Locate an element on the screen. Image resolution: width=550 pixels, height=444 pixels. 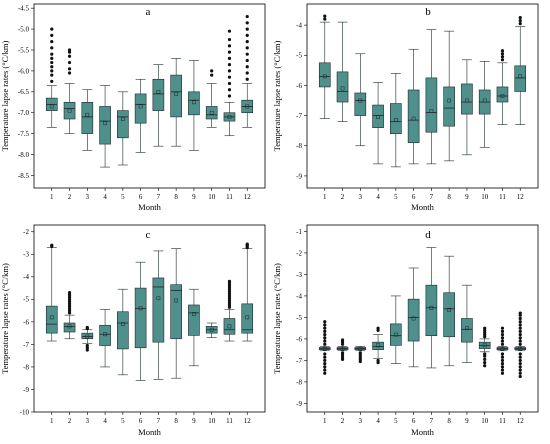
x-tick-label: 3 is located at coordinates (88, 421).